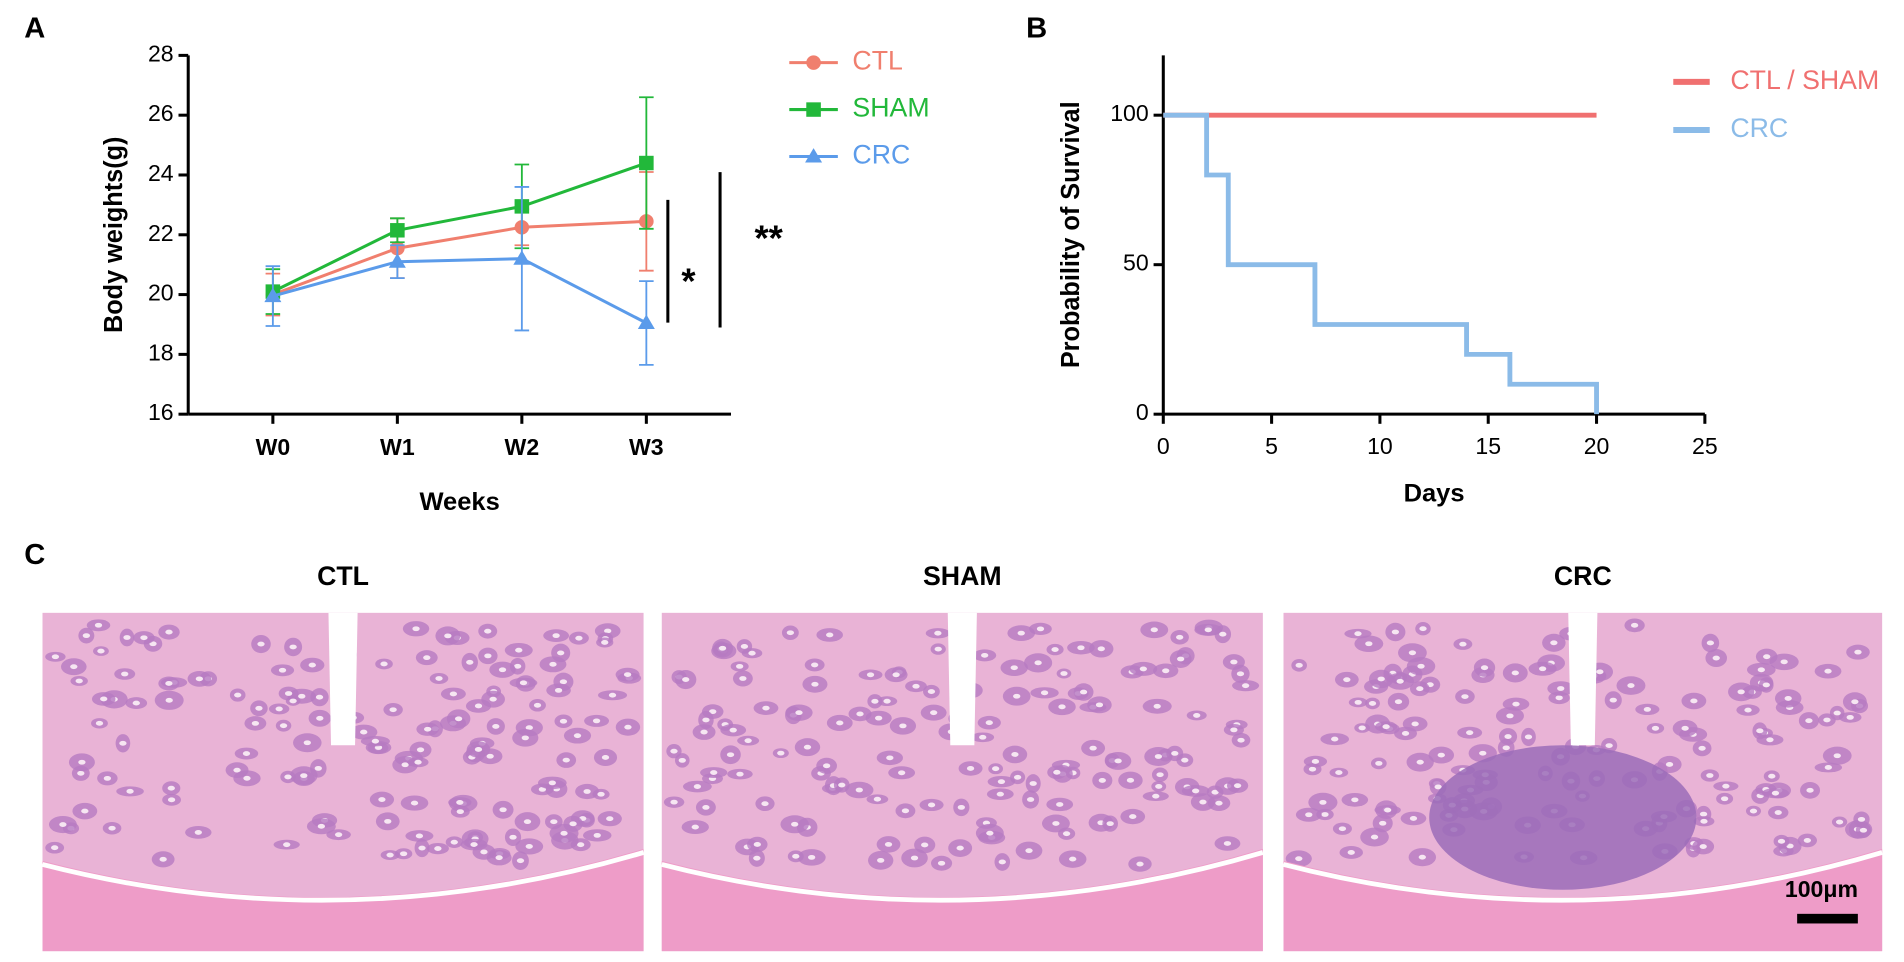  Describe the element at coordinates (646, 447) in the screenshot. I see `x-tick-label: W3` at that location.